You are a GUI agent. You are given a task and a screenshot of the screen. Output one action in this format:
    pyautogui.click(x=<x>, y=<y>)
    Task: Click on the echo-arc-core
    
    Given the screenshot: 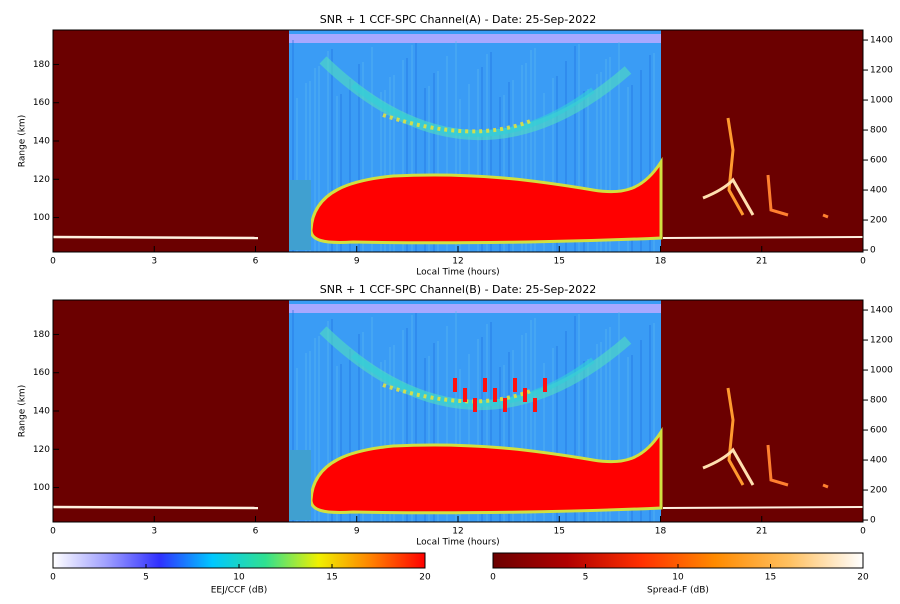 What is the action you would take?
    pyautogui.click(x=458, y=123)
    